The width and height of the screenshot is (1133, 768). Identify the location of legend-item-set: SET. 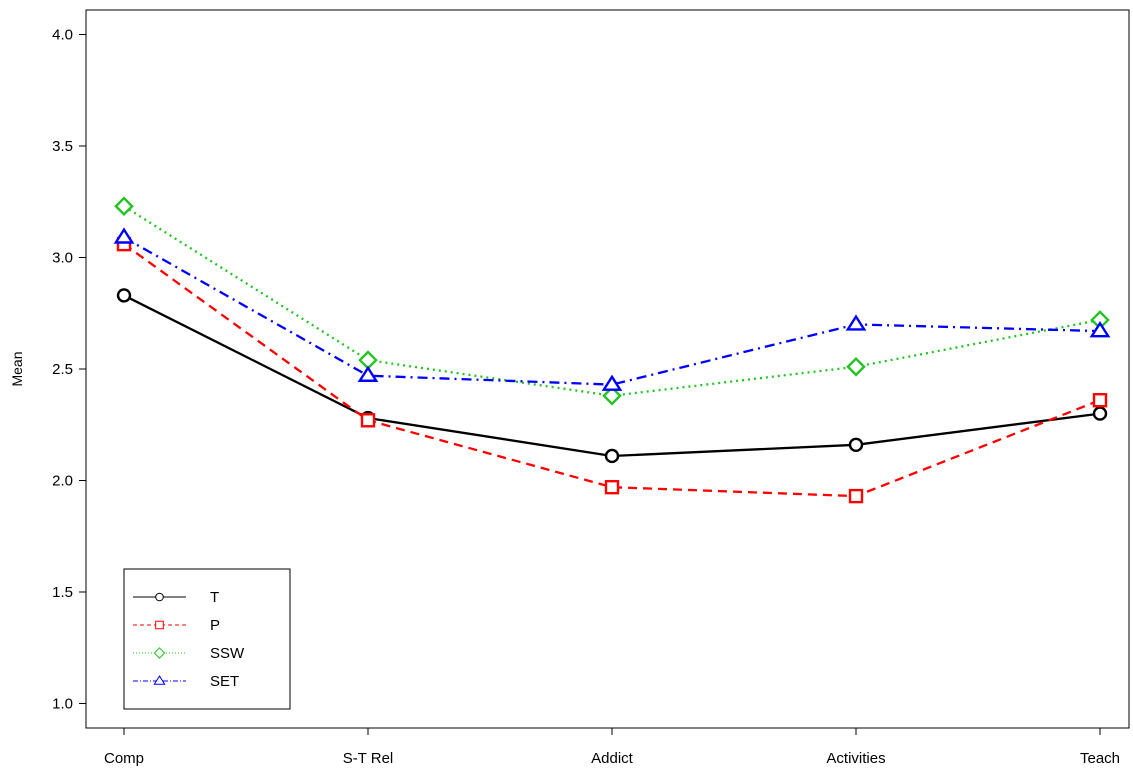
(186, 681).